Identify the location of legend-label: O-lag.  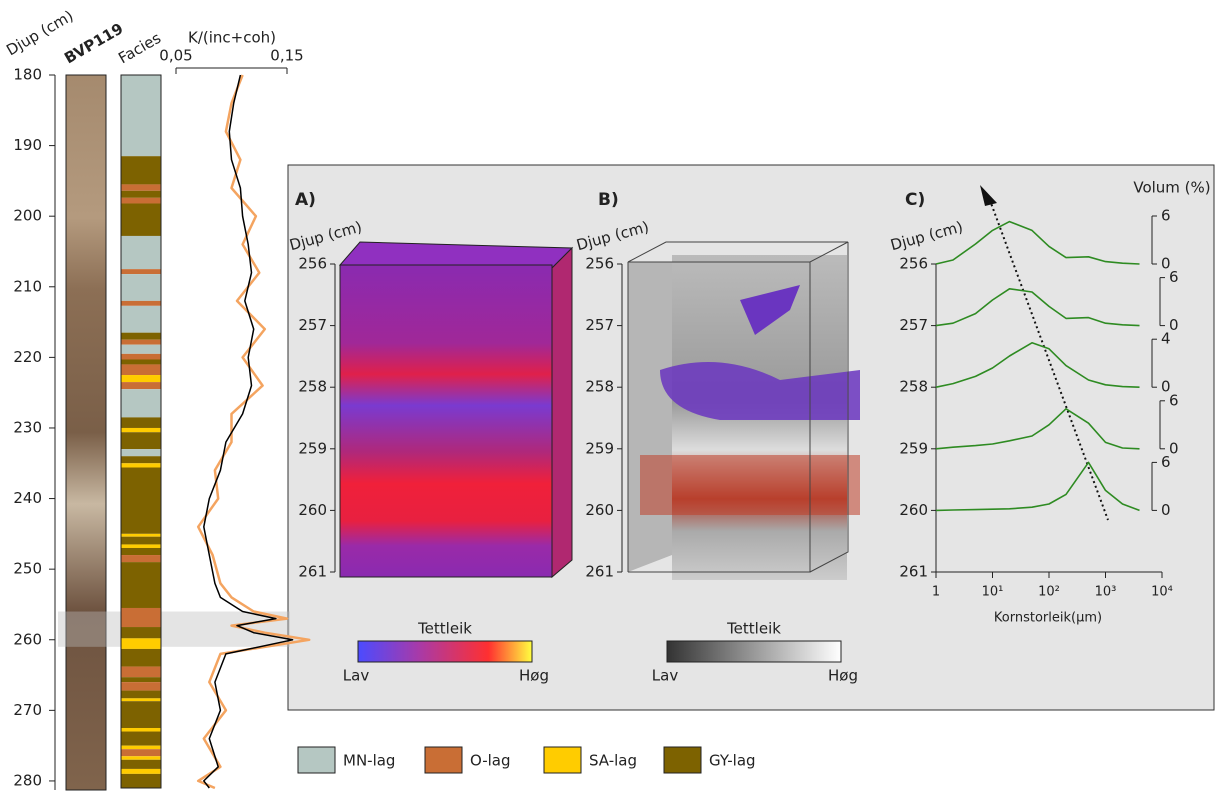
(490, 761).